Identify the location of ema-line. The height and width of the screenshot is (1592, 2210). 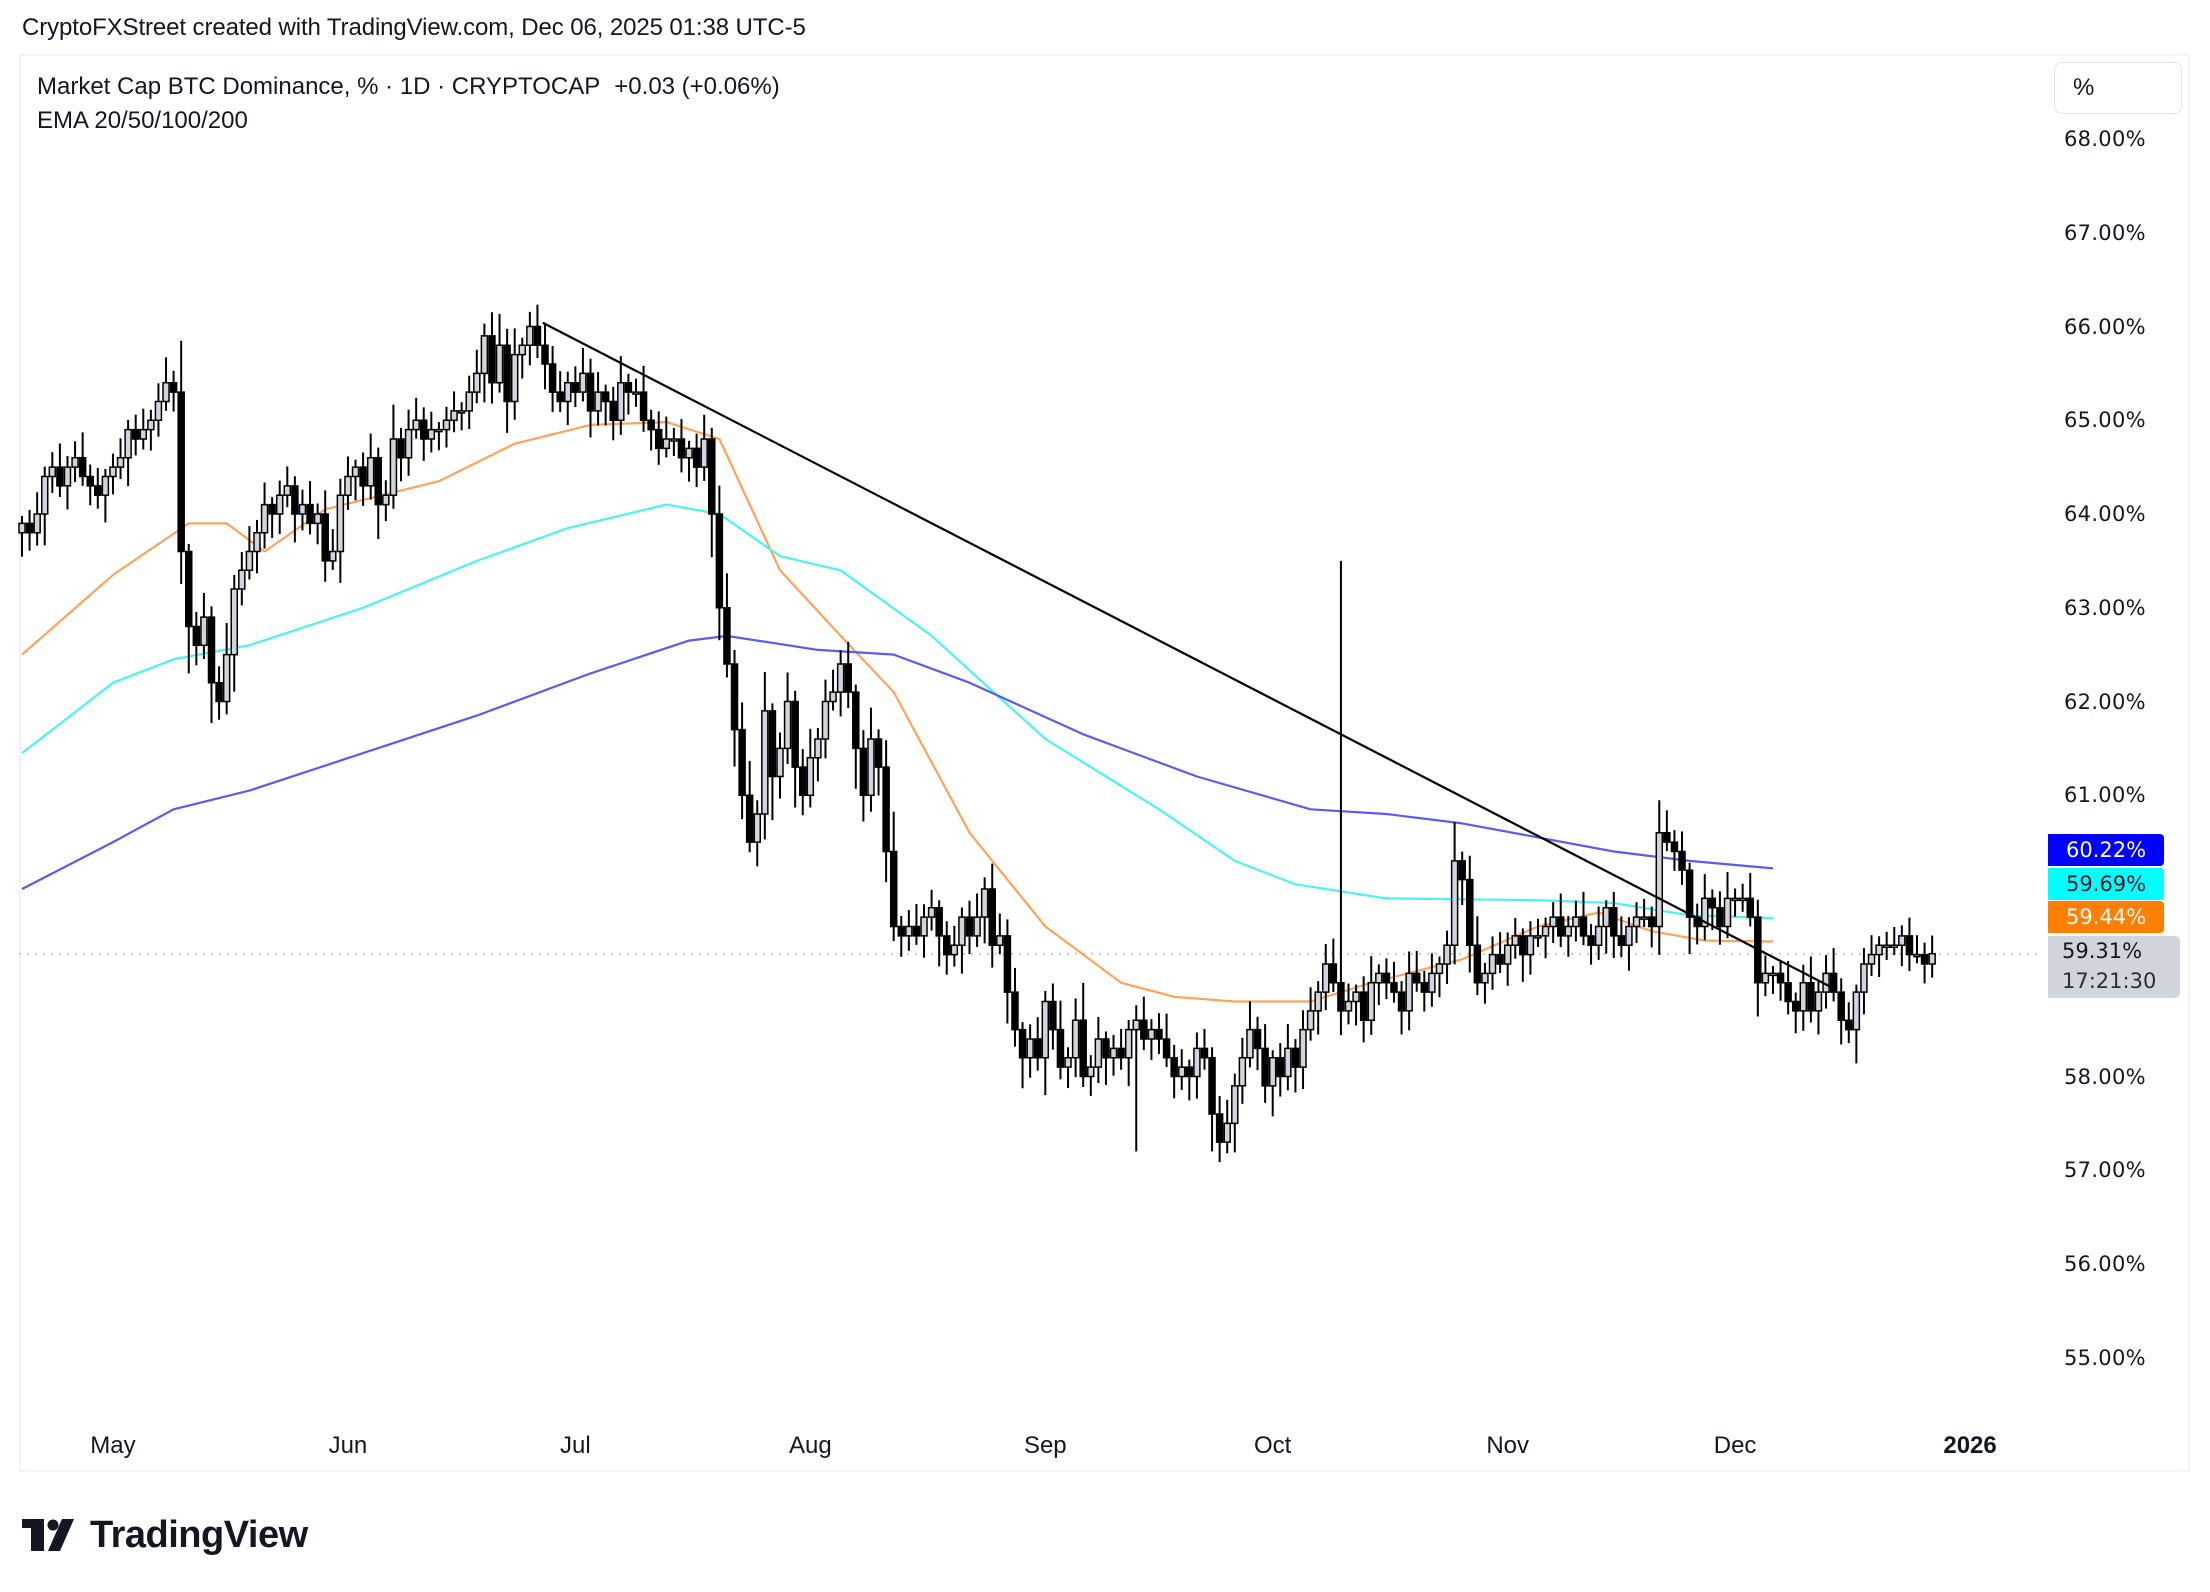
(897, 762).